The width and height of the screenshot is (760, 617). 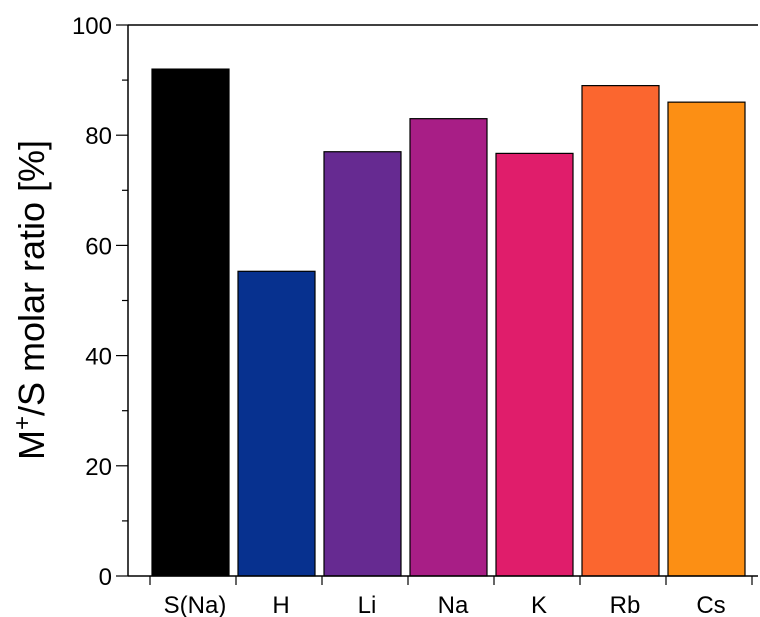 What do you see at coordinates (534, 364) in the screenshot?
I see `bar-k` at bounding box center [534, 364].